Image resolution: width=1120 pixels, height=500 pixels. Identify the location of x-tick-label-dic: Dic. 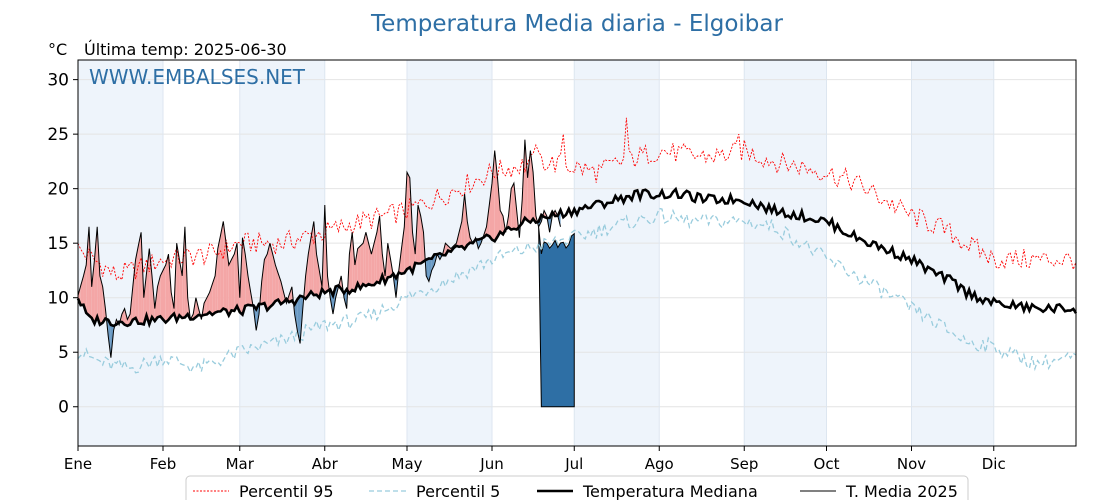
(994, 464).